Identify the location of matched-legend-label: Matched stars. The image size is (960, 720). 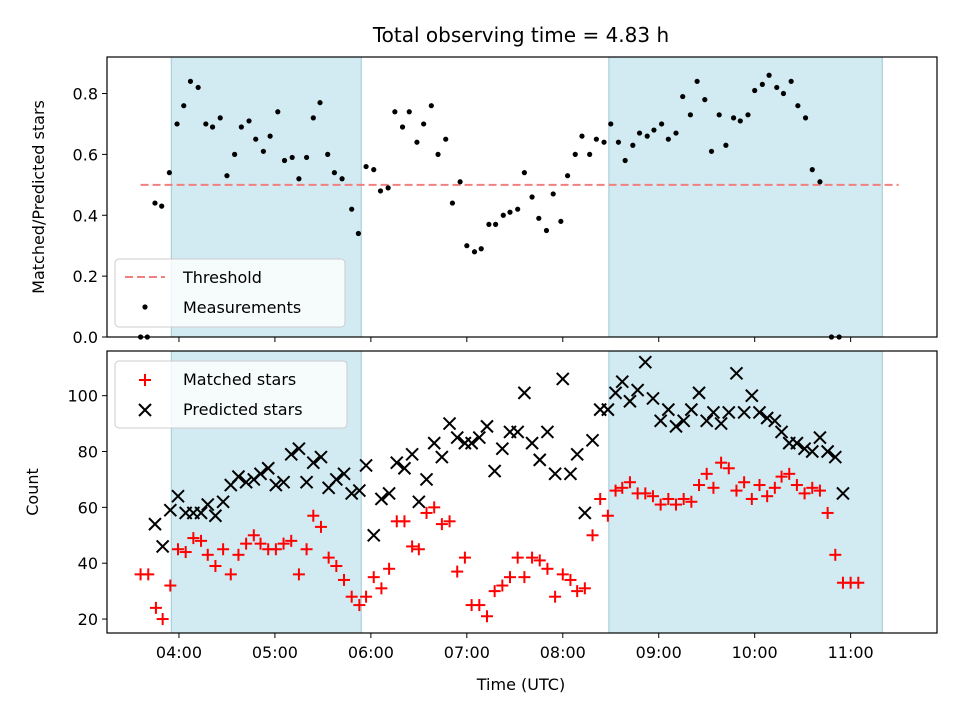
(239, 379).